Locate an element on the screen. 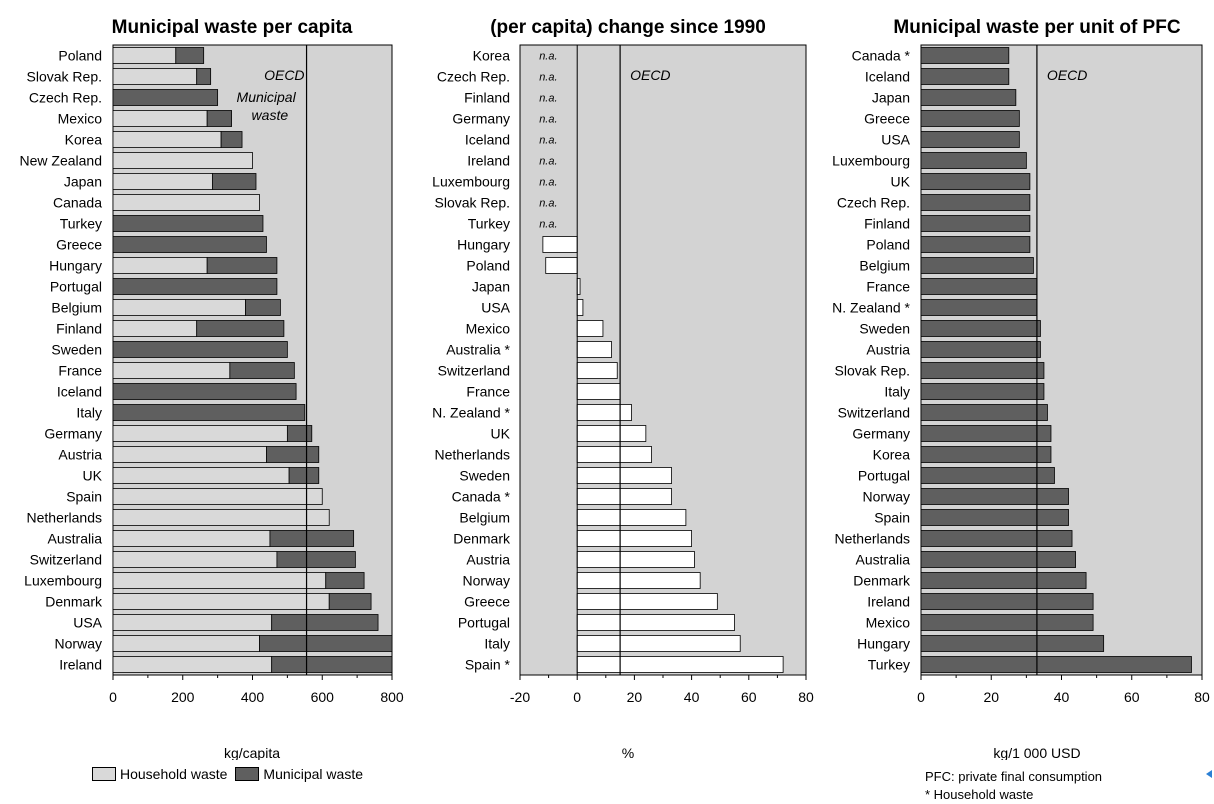  panel2-category-label: France is located at coordinates (488, 392).